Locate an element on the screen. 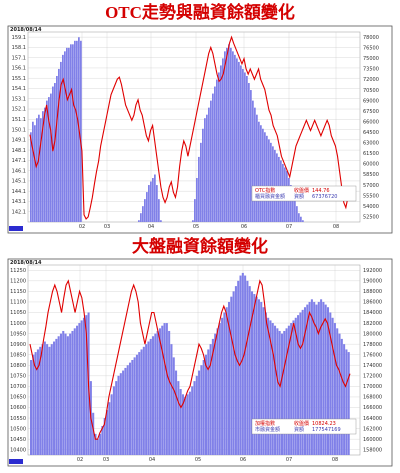  left-tick-label: 147.1 is located at coordinates (19, 161).